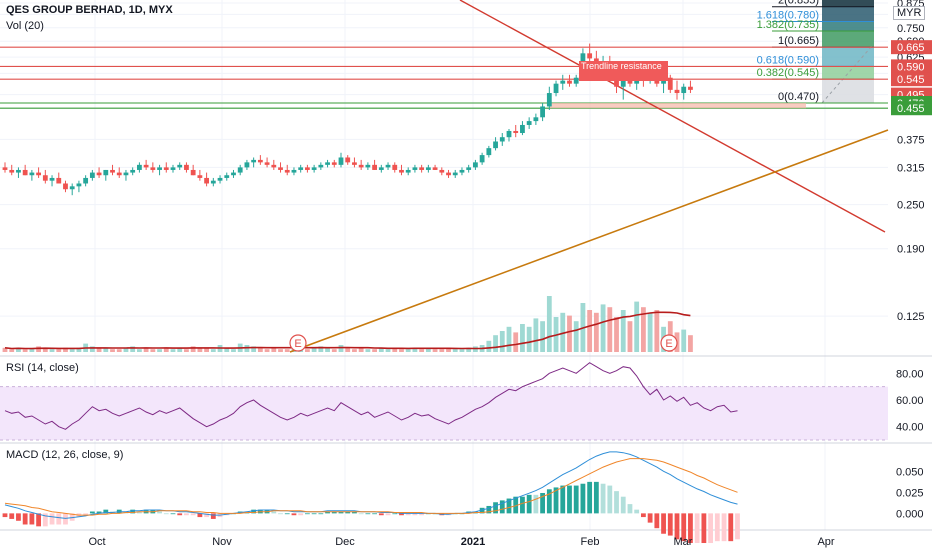 This screenshot has width=932, height=550. Describe the element at coordinates (345, 542) in the screenshot. I see `time-tick-label: Dec` at that location.